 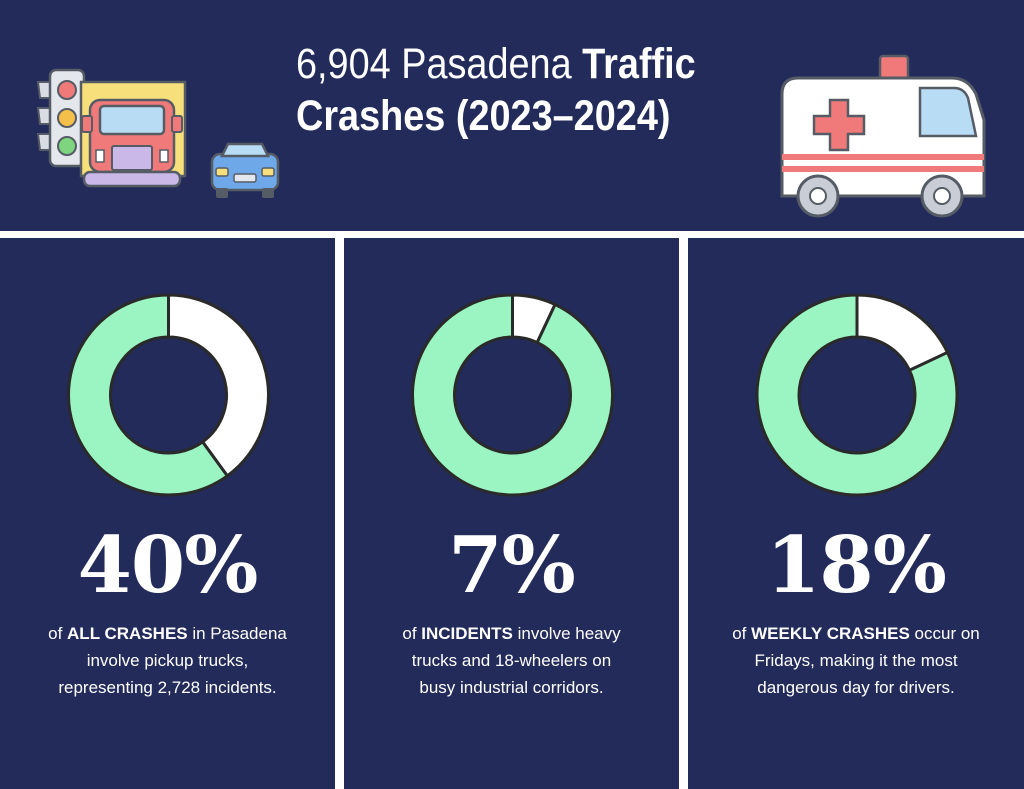 I want to click on desc-line2: involve pickup trucks,, so click(x=167, y=660).